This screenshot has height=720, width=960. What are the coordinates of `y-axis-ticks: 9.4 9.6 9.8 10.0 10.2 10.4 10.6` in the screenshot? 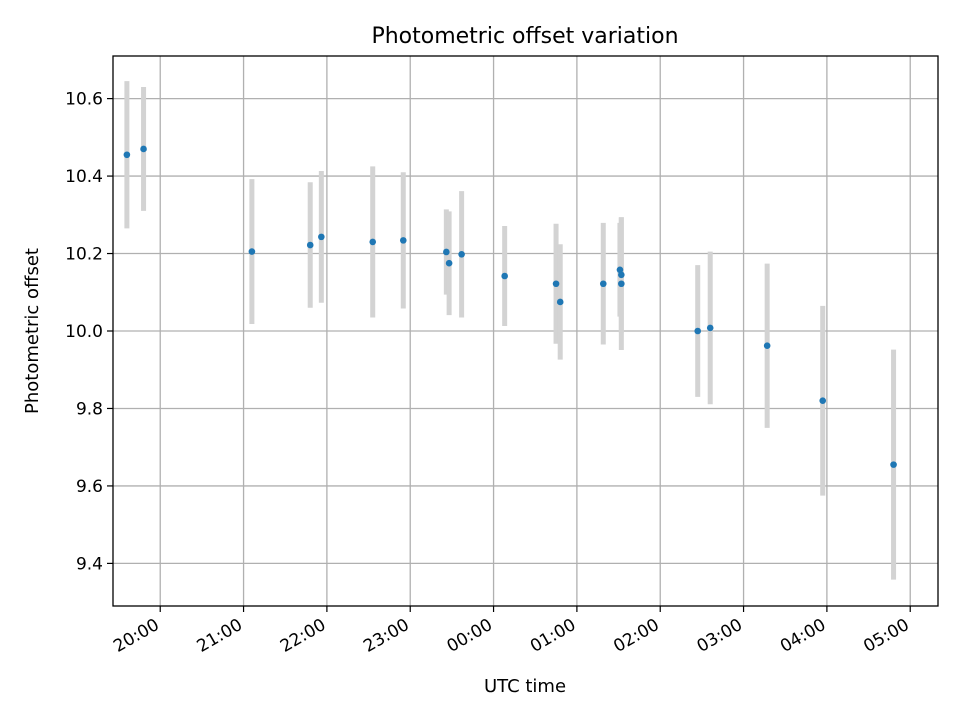 It's located at (89, 332).